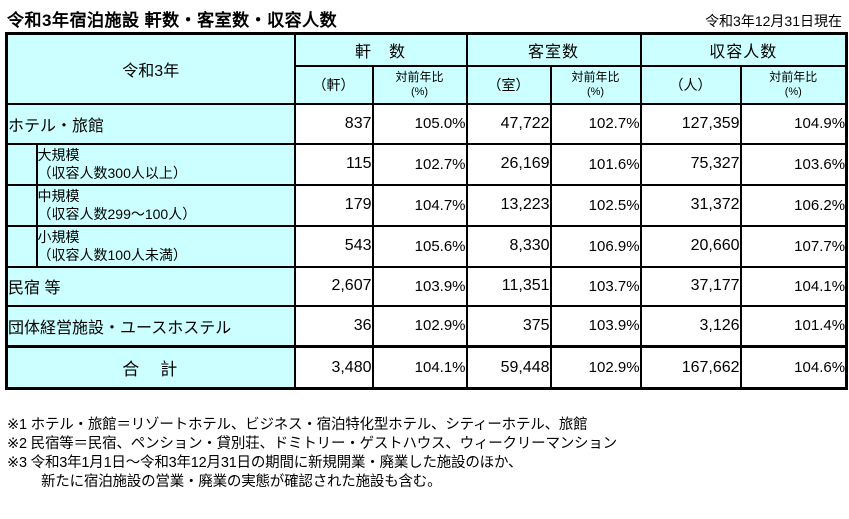  I want to click on row-label: 大規模 （収容人数300人以上）, so click(165, 164).